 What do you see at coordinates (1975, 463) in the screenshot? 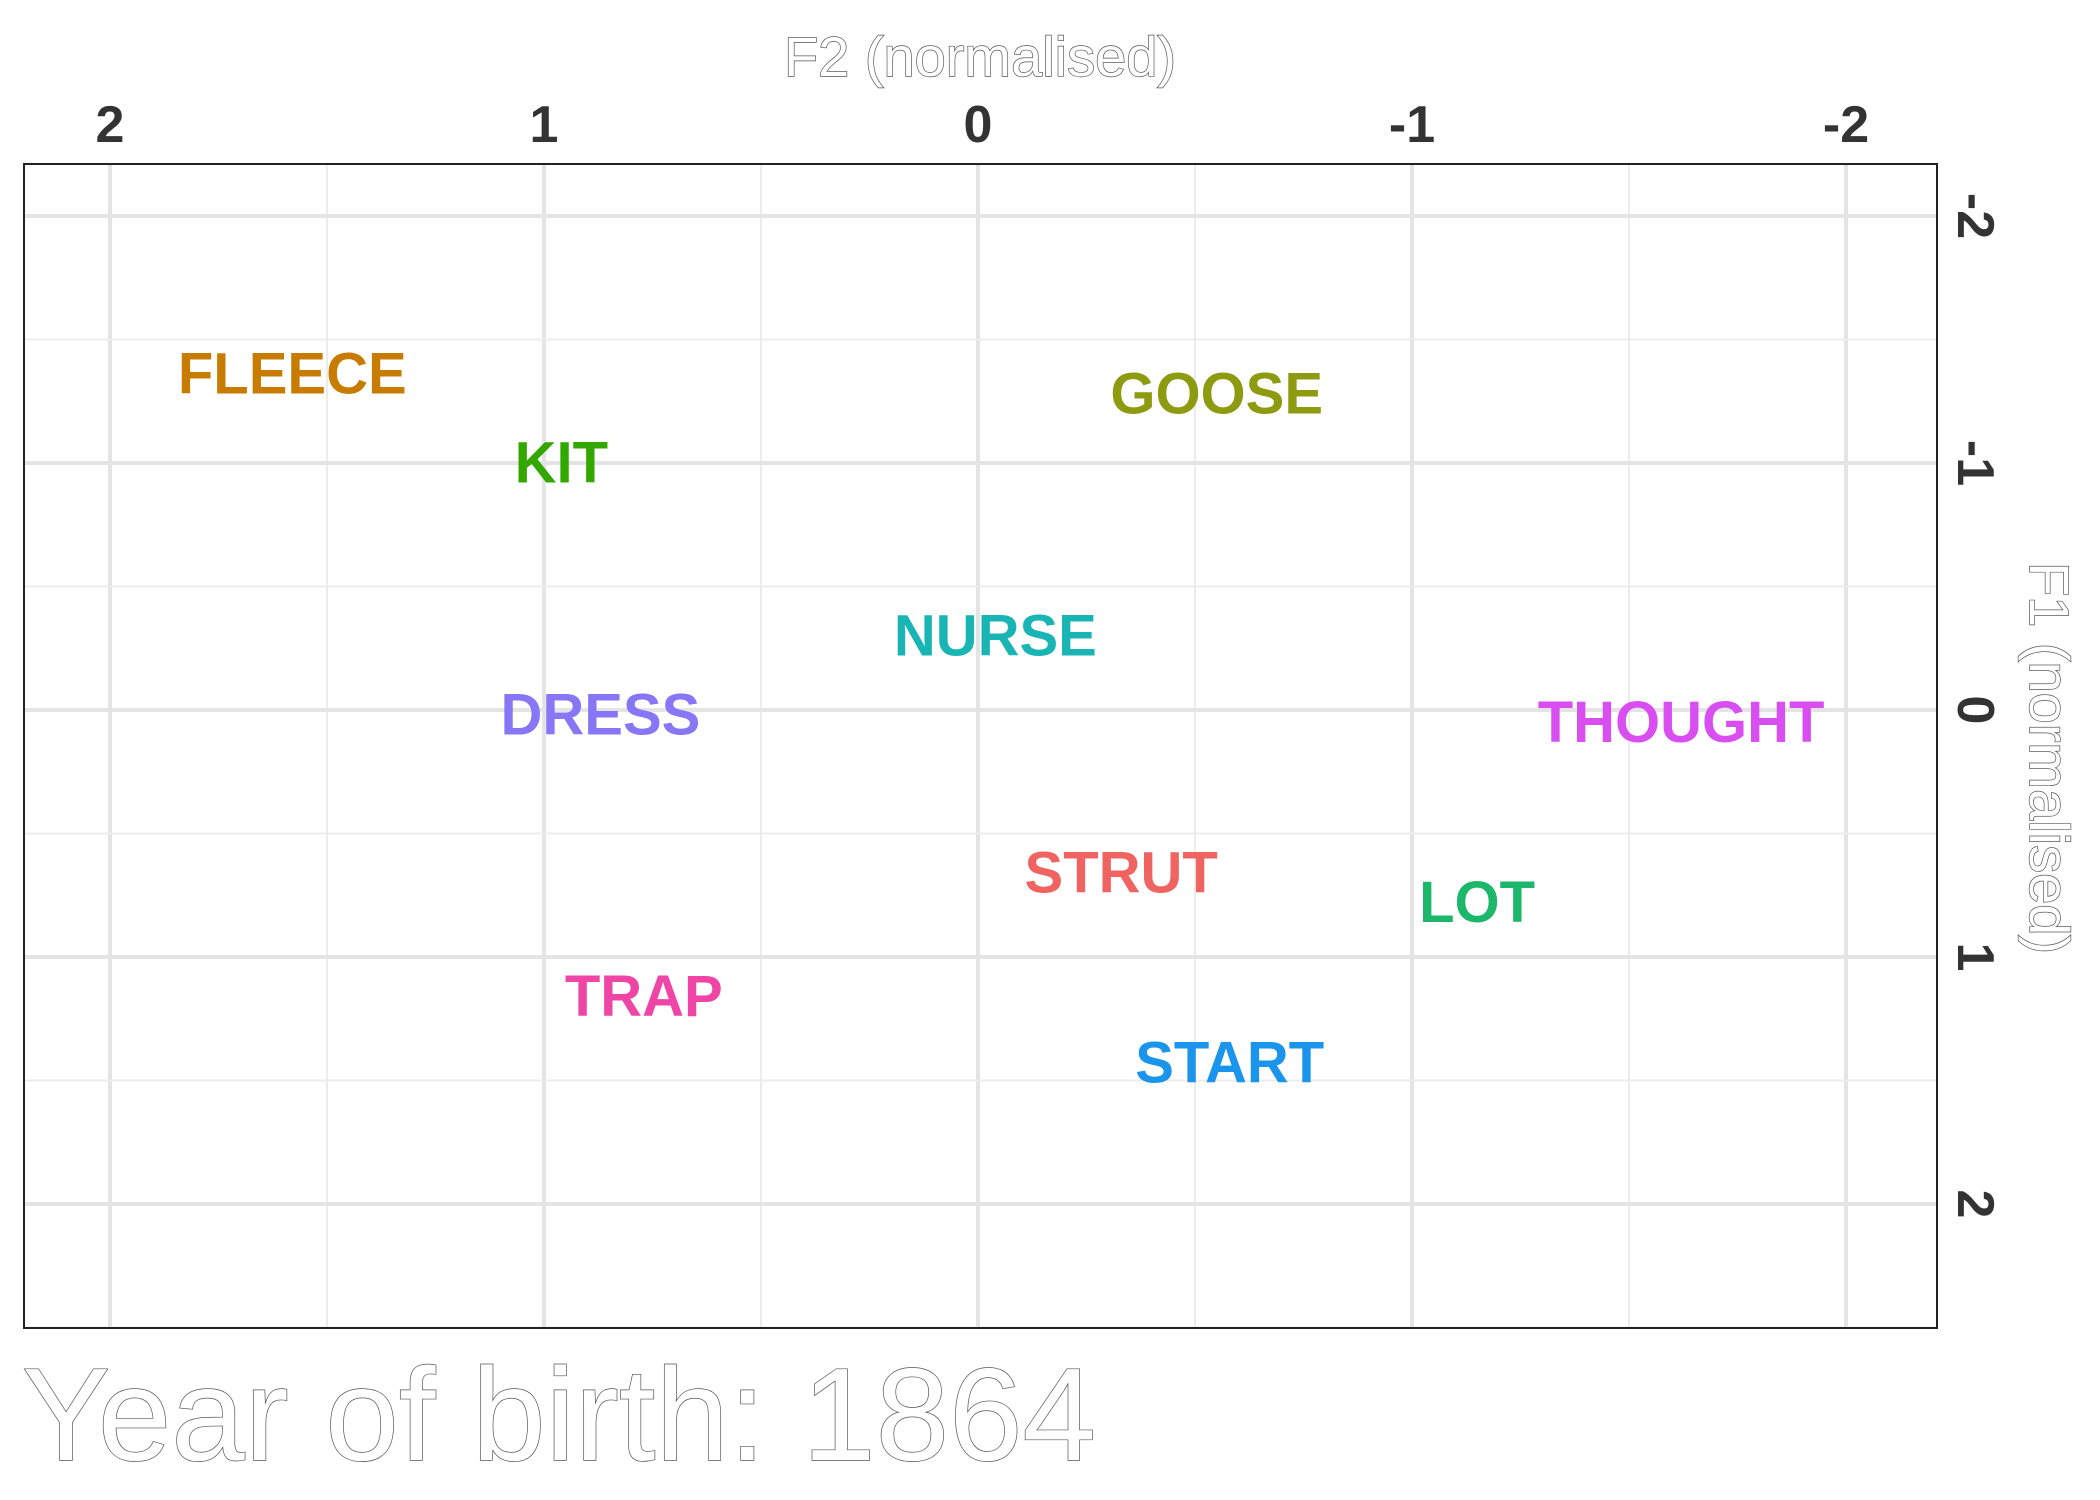
I see `y-tick-label: -1` at bounding box center [1975, 463].